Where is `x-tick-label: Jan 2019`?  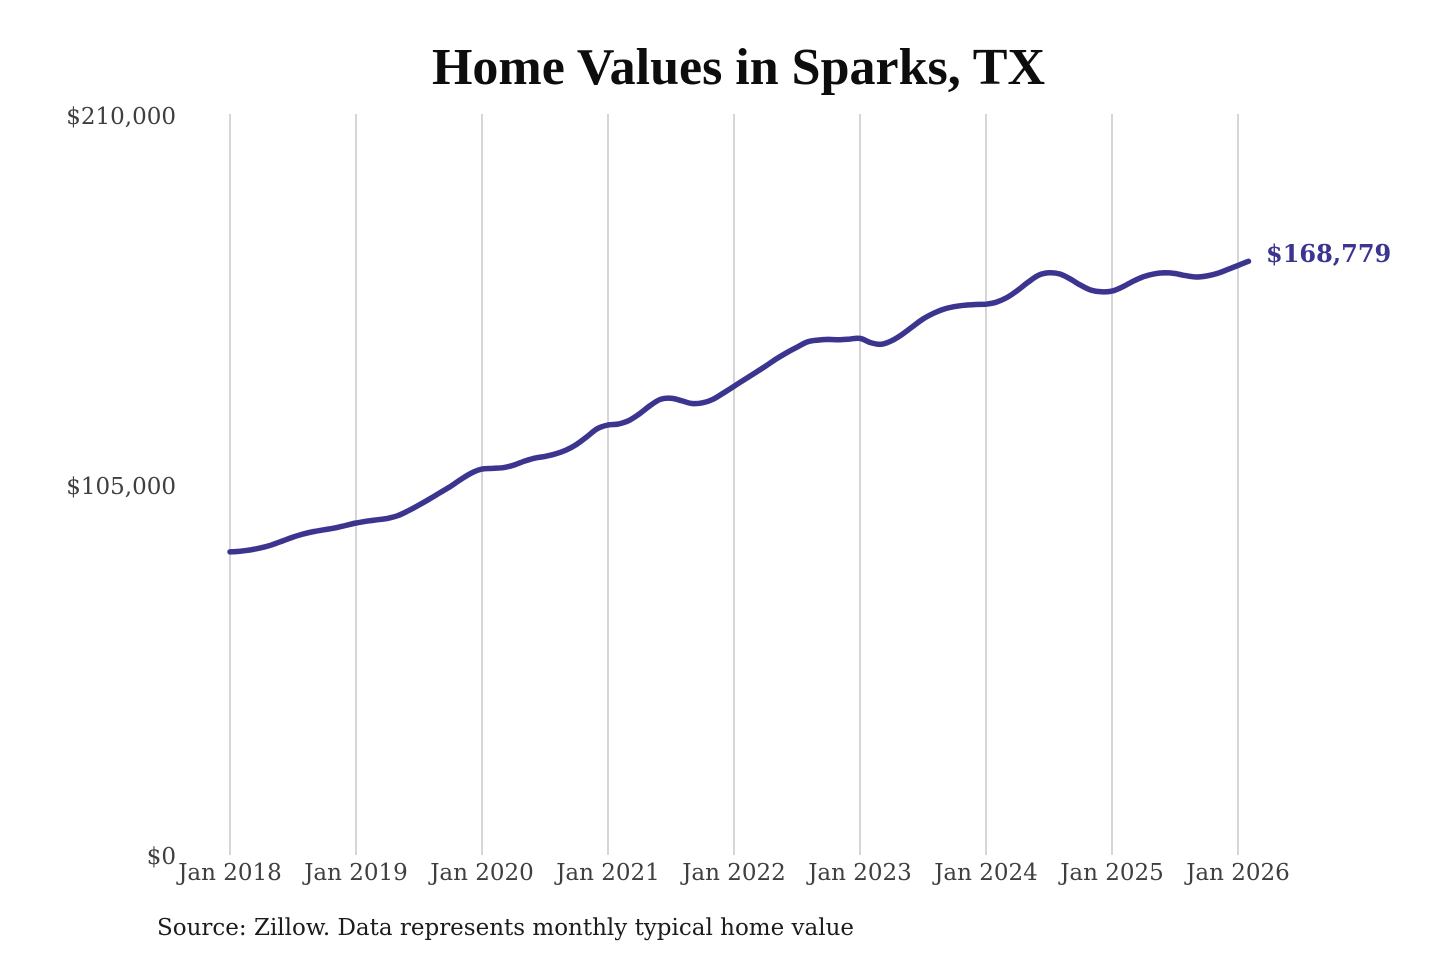 x-tick-label: Jan 2019 is located at coordinates (355, 873).